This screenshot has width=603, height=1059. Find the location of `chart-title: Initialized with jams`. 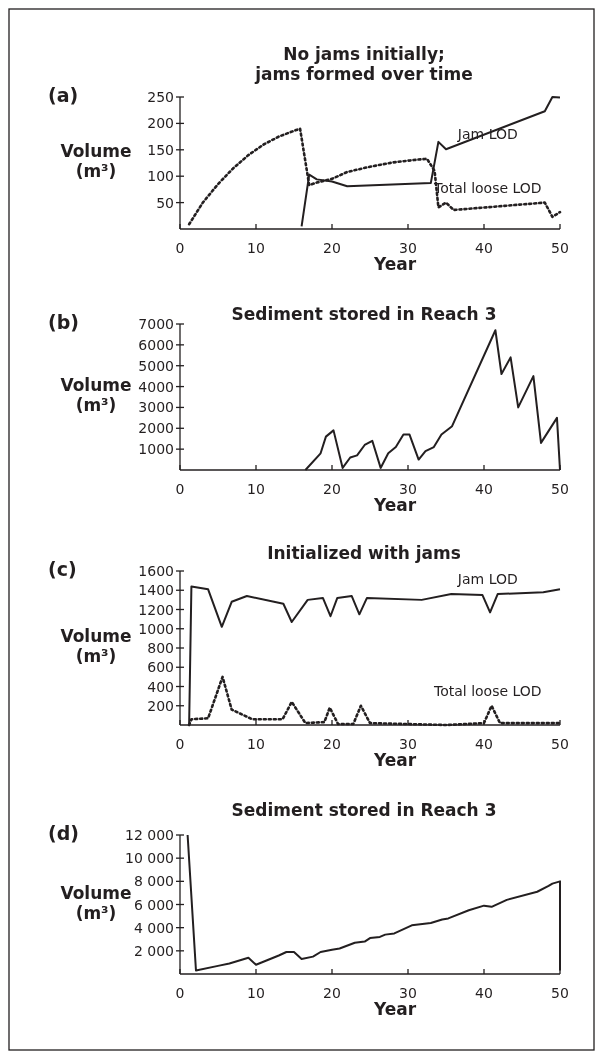

chart-title: Initialized with jams is located at coordinates (364, 553).